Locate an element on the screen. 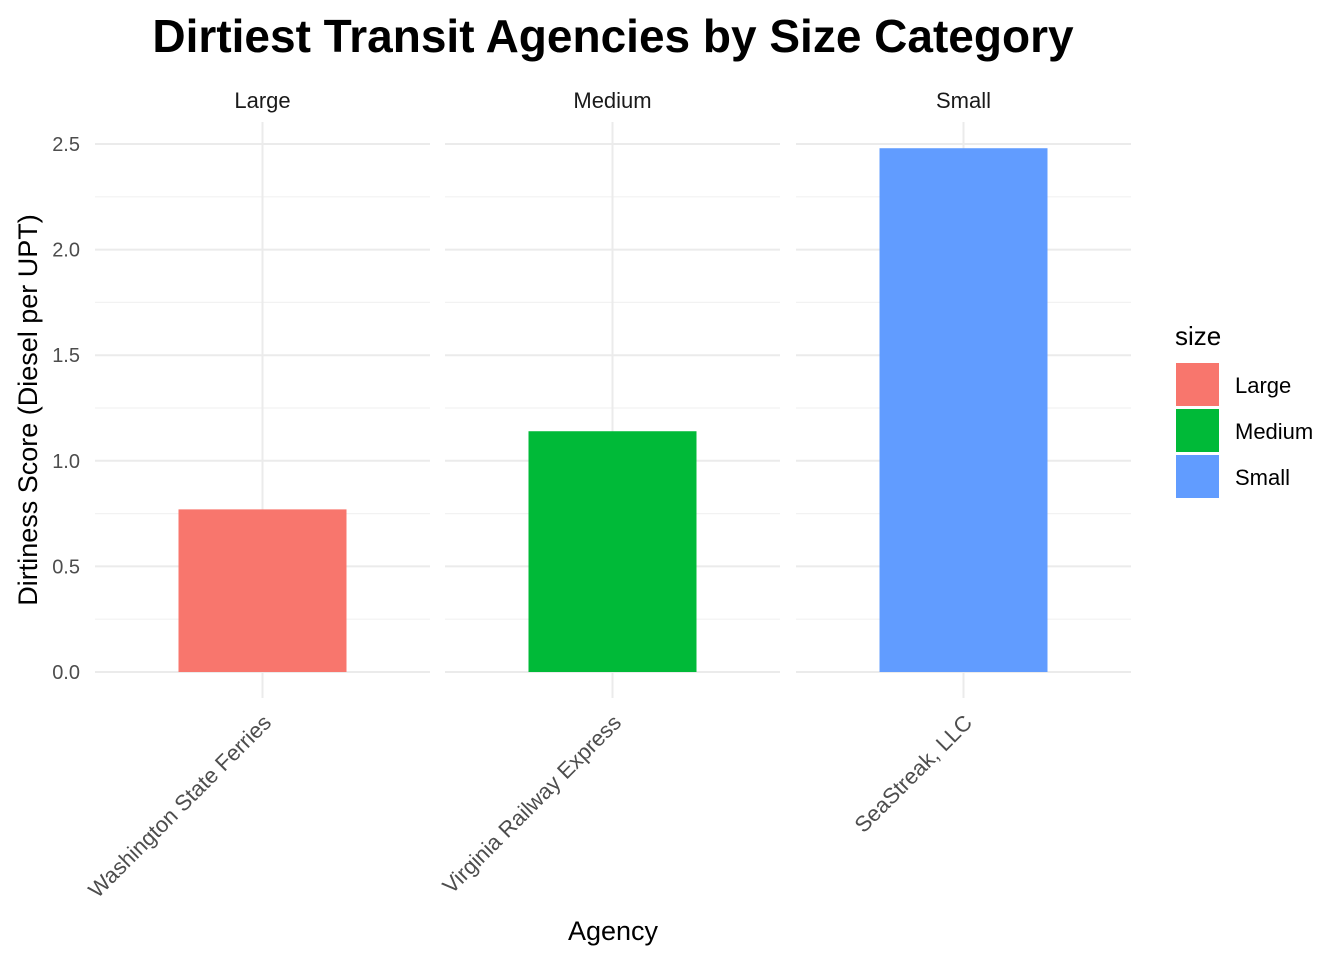 The height and width of the screenshot is (960, 1344). bar-large is located at coordinates (262, 590).